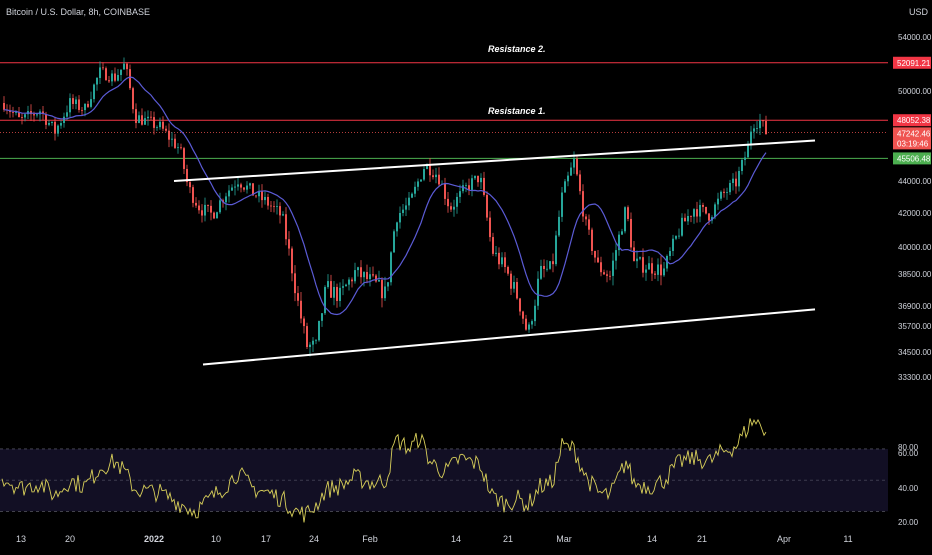  Describe the element at coordinates (652, 539) in the screenshot. I see `time-tick-label: 14` at that location.